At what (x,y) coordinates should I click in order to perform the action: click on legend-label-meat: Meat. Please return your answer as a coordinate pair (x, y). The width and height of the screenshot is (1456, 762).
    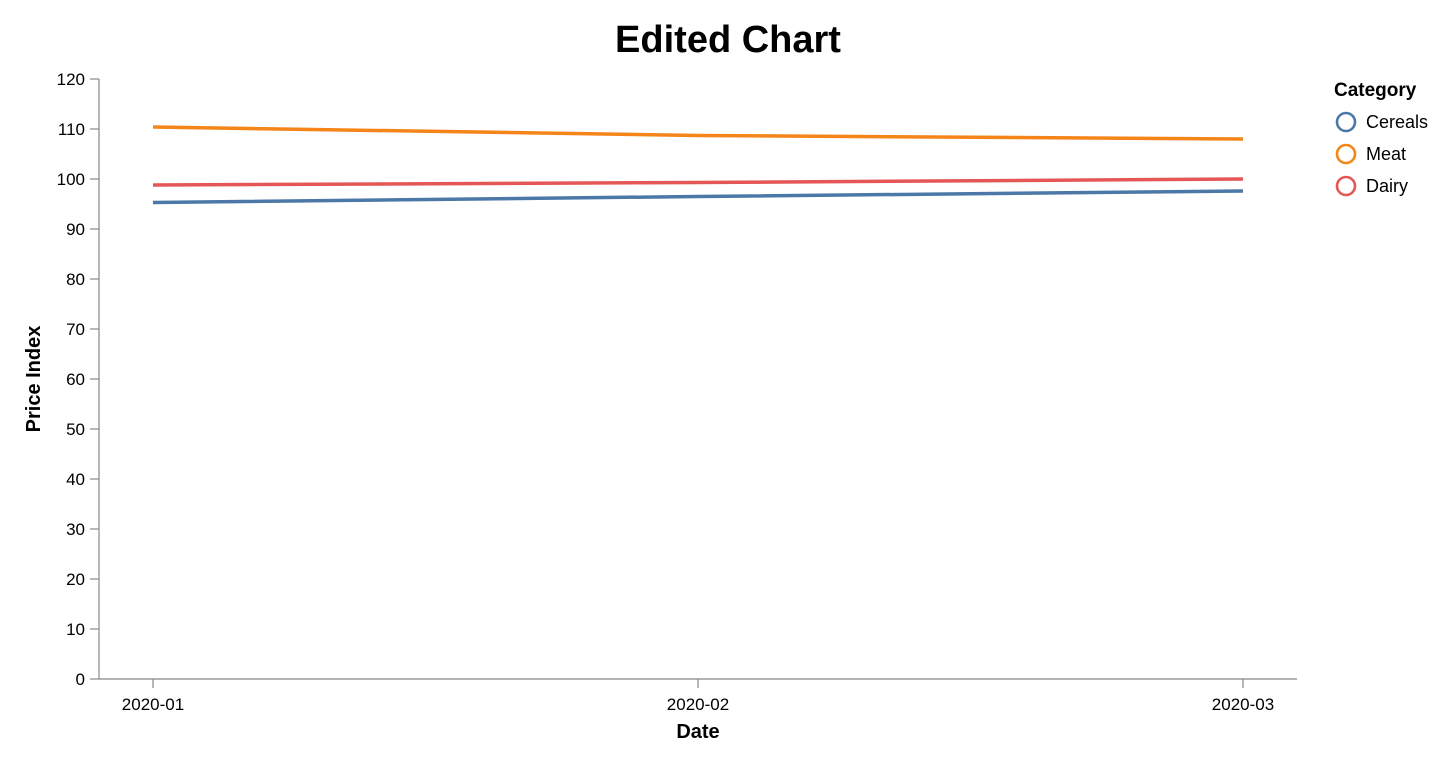
    Looking at the image, I should click on (1386, 154).